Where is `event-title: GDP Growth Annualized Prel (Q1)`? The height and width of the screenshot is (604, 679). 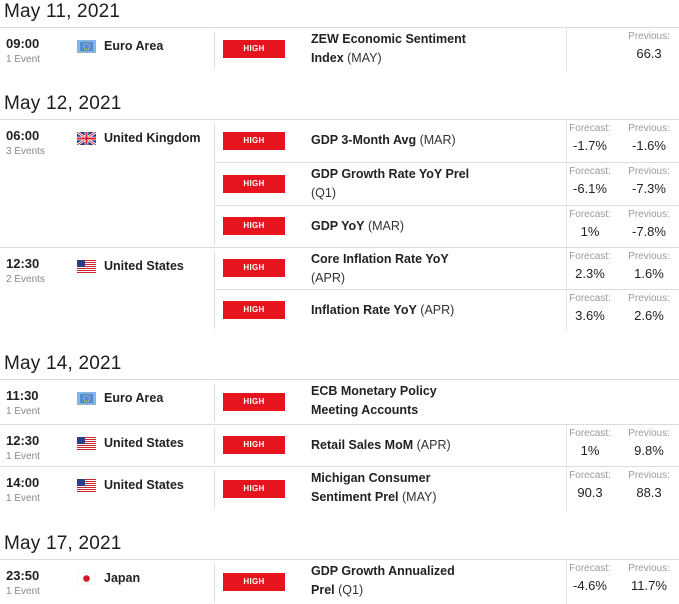
event-title: GDP Growth Annualized Prel (Q1) is located at coordinates (391, 581).